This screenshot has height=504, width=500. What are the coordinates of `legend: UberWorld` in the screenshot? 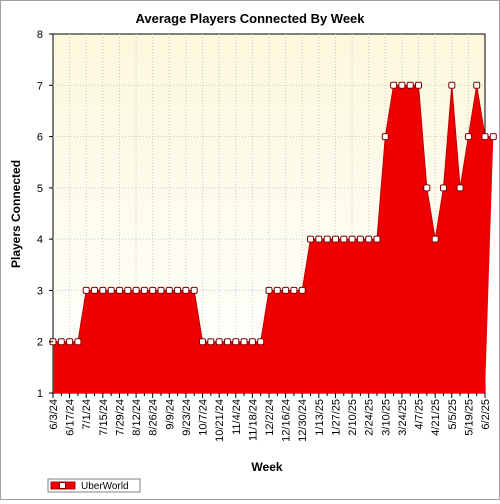 It's located at (94, 485).